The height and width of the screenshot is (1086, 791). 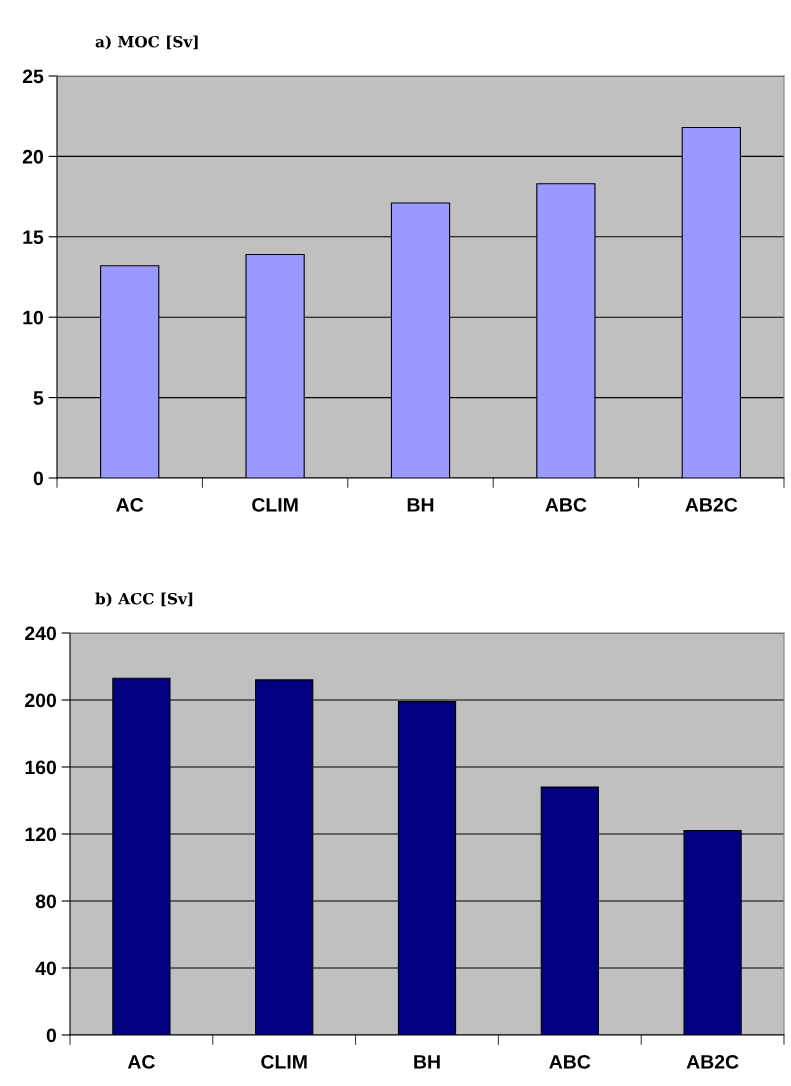 What do you see at coordinates (33, 76) in the screenshot?
I see `y-tick-label: 25` at bounding box center [33, 76].